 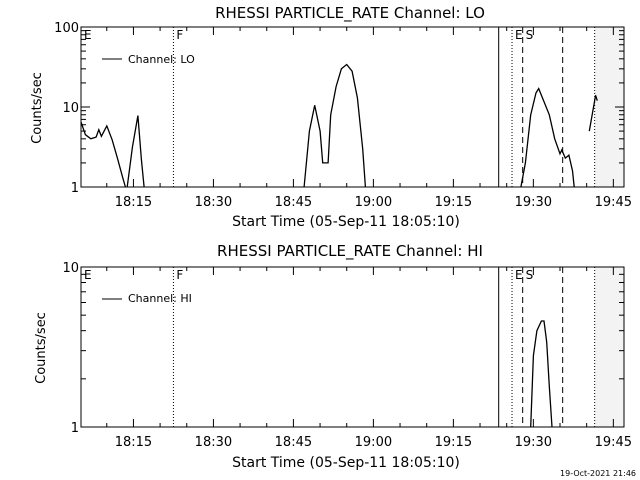 I want to click on x-tick-label-lo: 18:30, so click(x=213, y=202).